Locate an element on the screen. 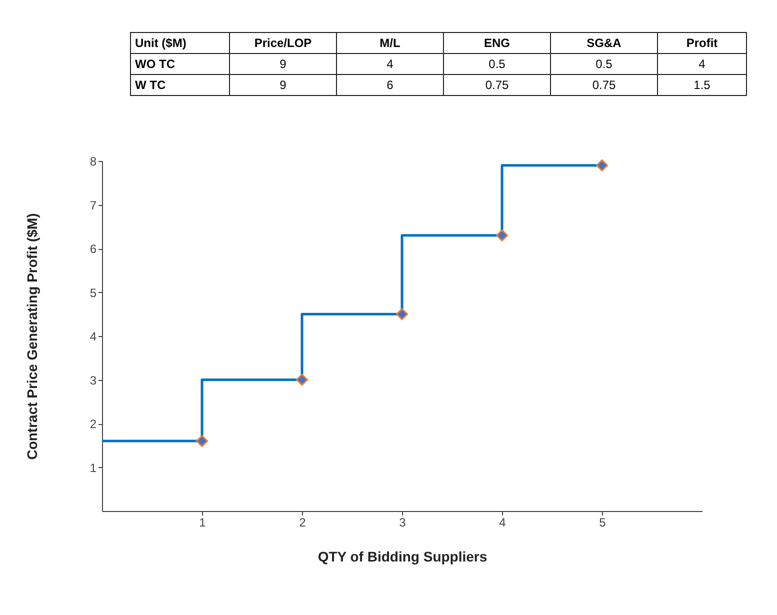 The height and width of the screenshot is (615, 777). text: ENG is located at coordinates (497, 43).